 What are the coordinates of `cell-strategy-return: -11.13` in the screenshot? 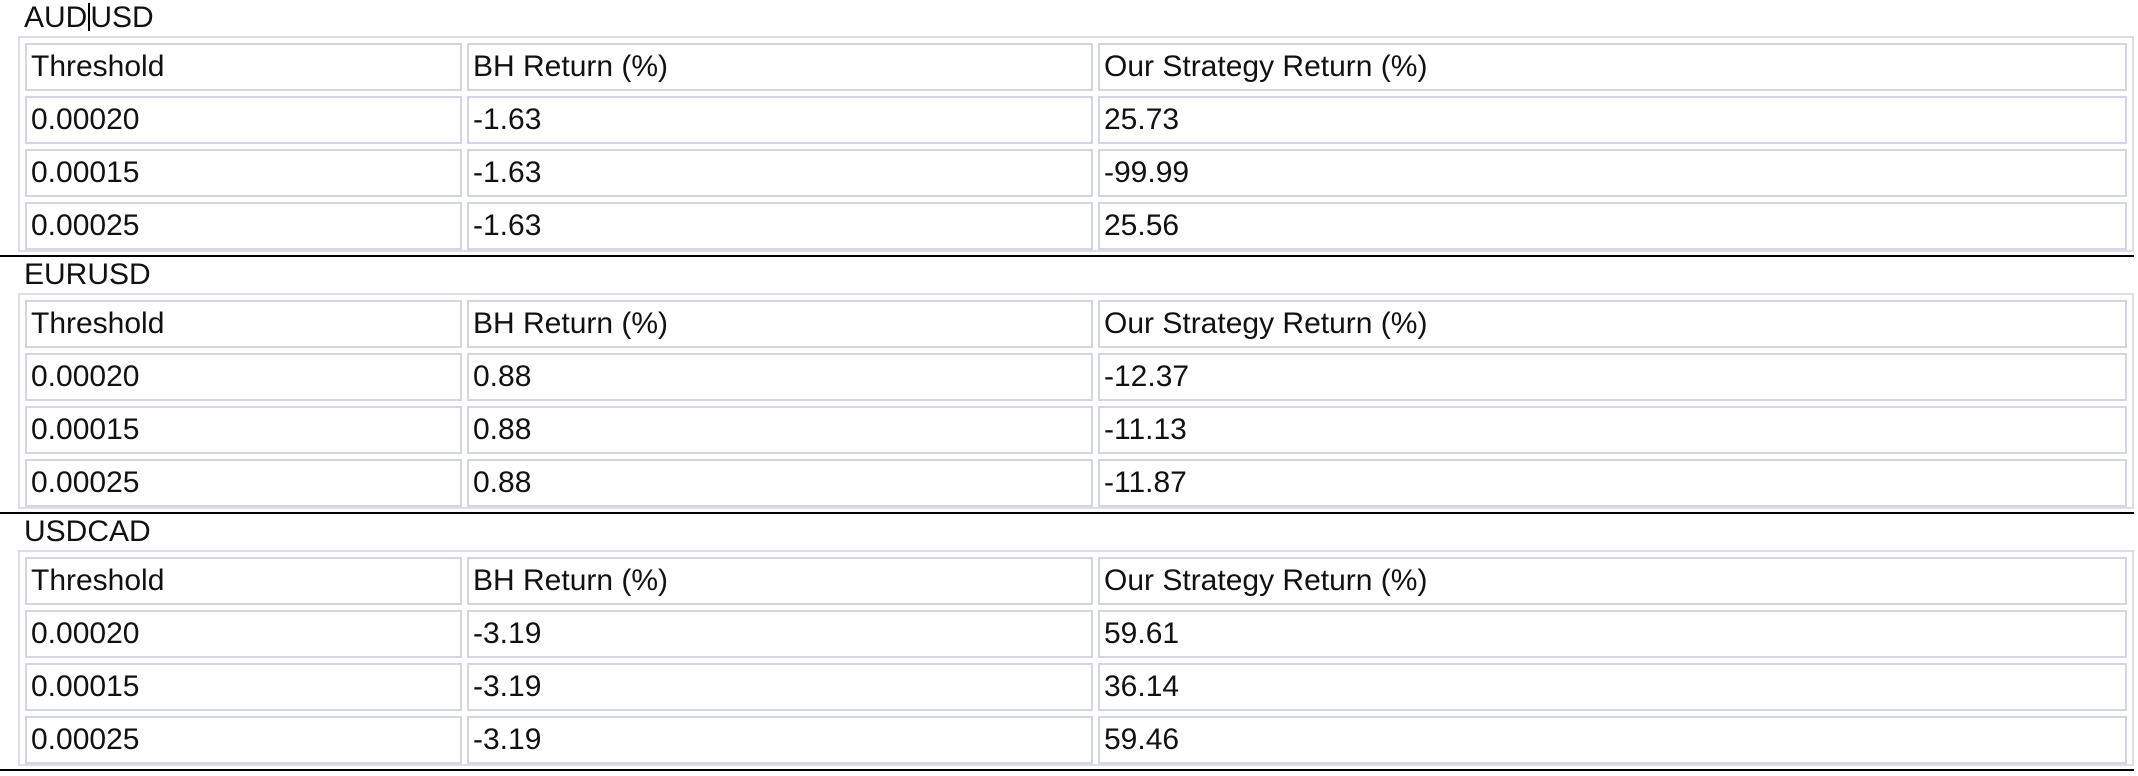 It's located at (1612, 430).